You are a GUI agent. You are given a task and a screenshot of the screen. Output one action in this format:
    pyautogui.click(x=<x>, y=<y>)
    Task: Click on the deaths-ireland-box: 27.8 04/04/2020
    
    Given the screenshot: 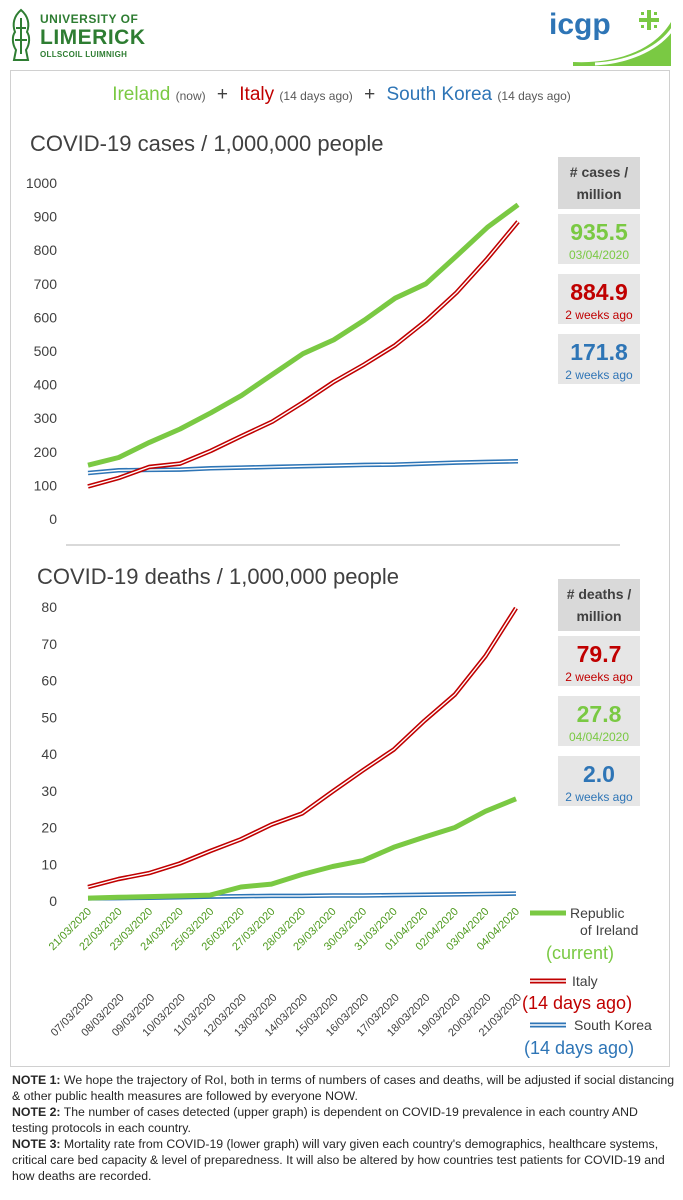 What is the action you would take?
    pyautogui.click(x=599, y=721)
    